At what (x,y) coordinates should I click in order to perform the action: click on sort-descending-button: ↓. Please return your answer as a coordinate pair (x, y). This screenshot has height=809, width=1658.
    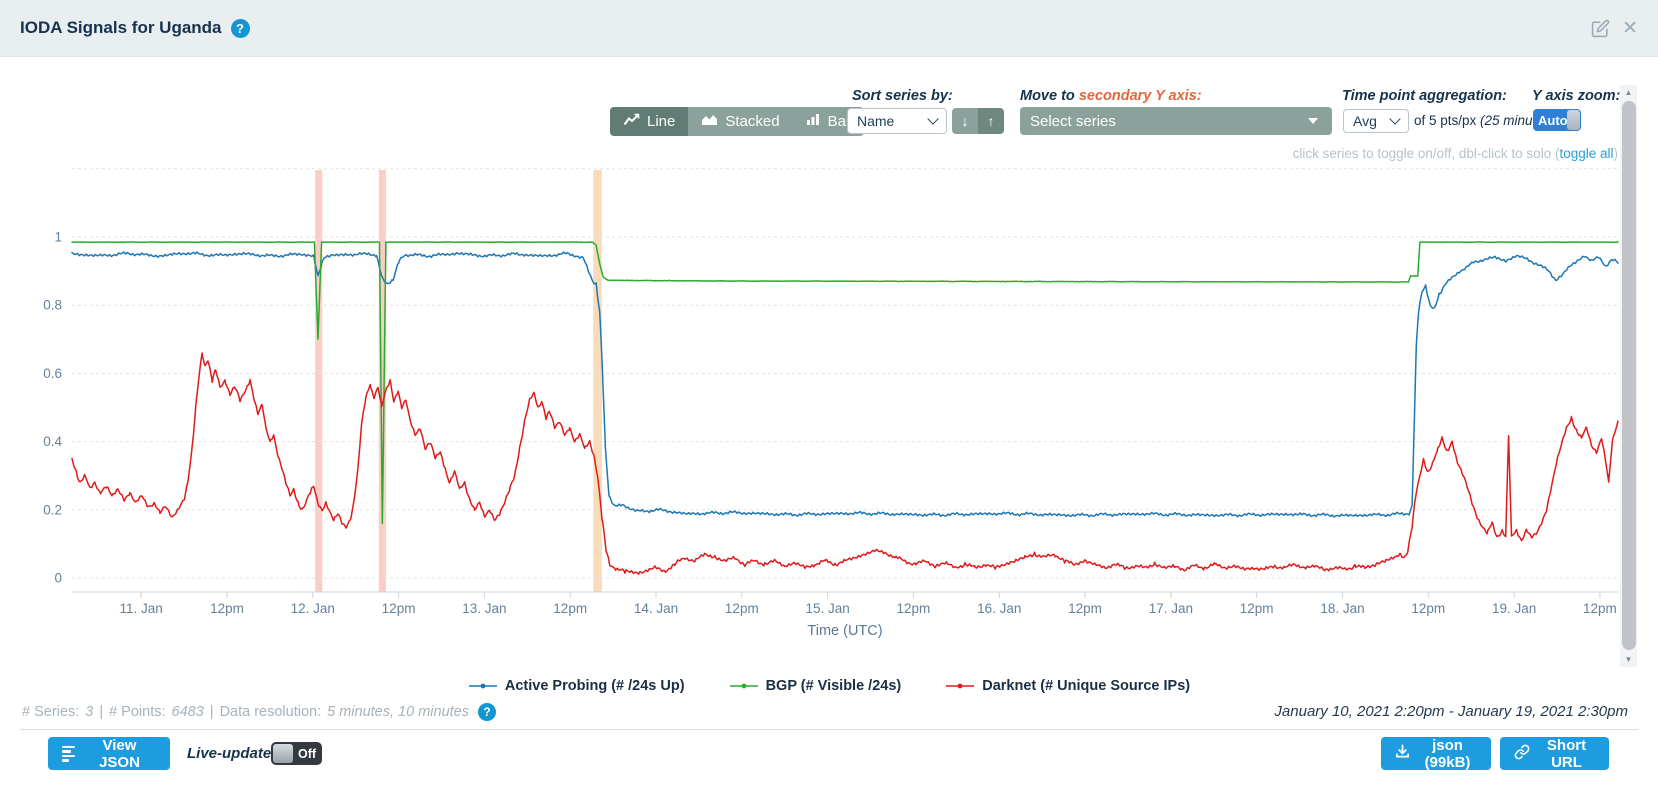
    Looking at the image, I should click on (965, 121).